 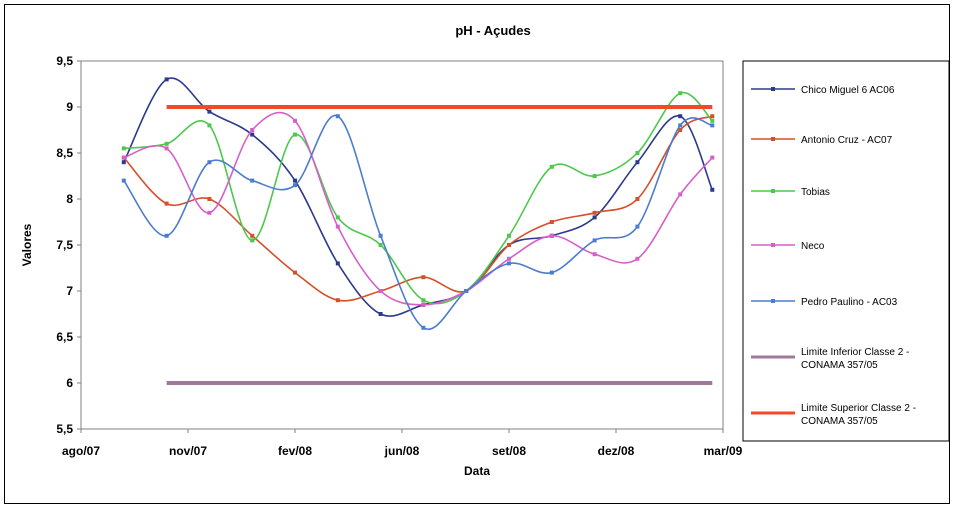 What do you see at coordinates (477, 471) in the screenshot?
I see `x-axis-title: Data` at bounding box center [477, 471].